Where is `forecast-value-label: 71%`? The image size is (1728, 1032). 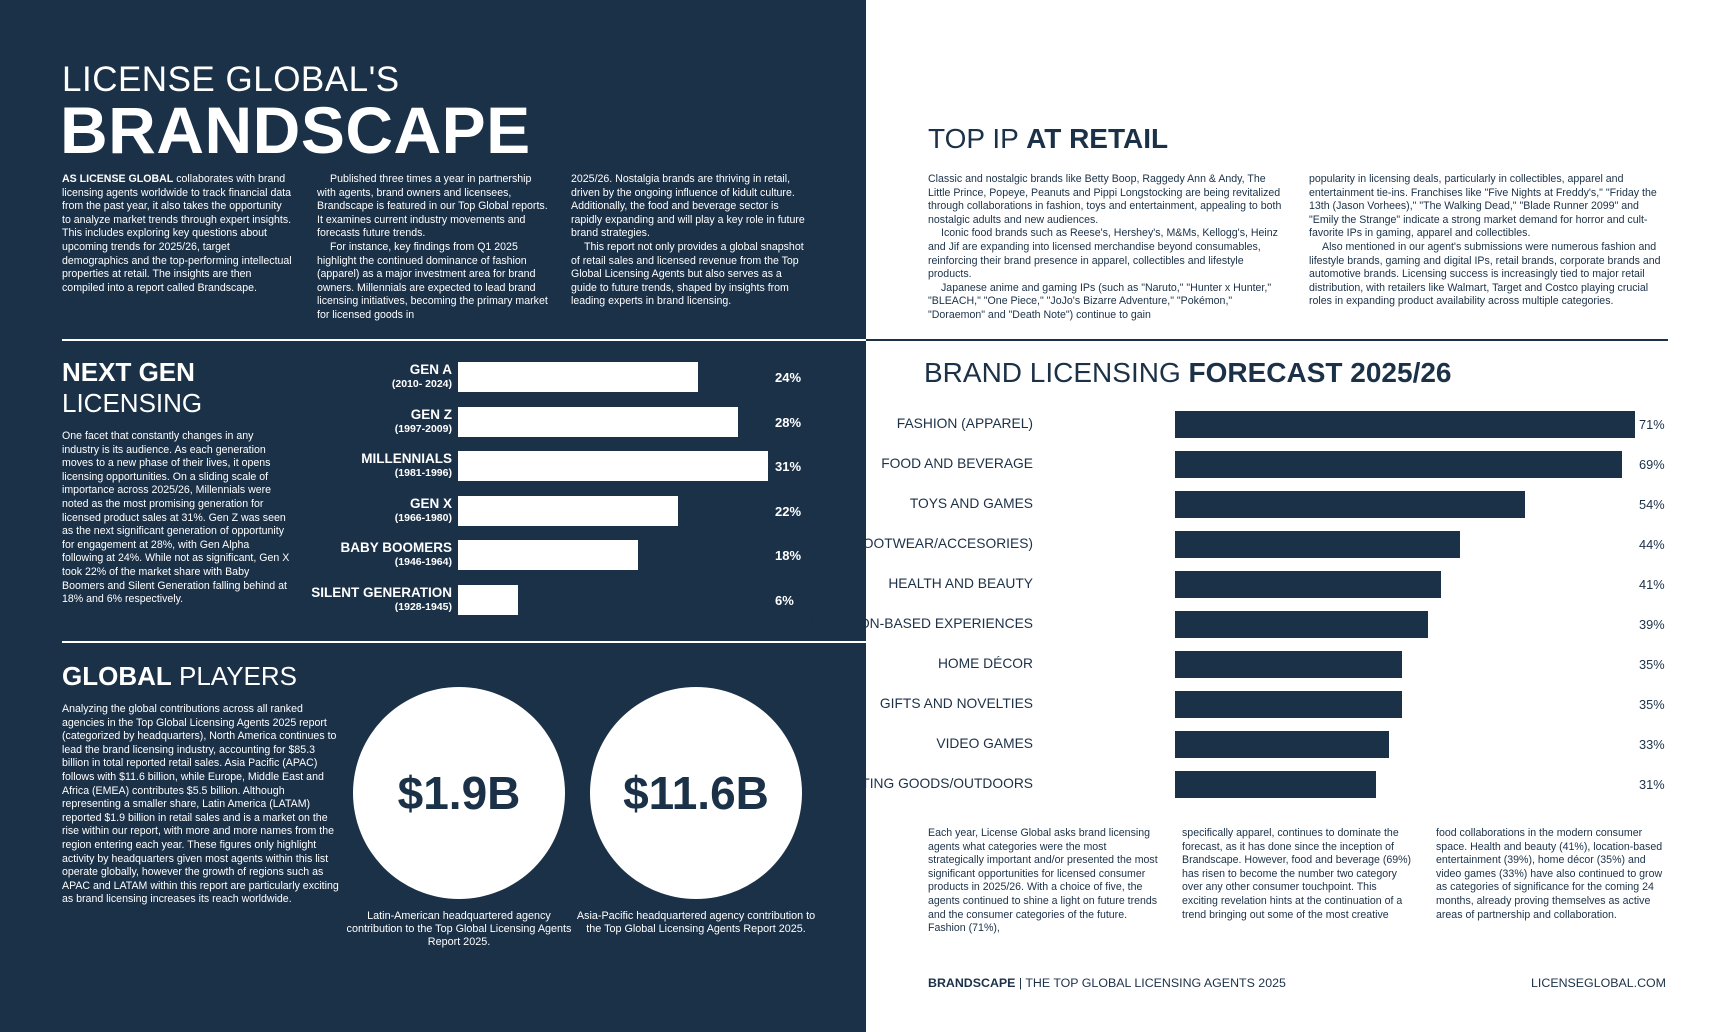 forecast-value-label: 71% is located at coordinates (1652, 424).